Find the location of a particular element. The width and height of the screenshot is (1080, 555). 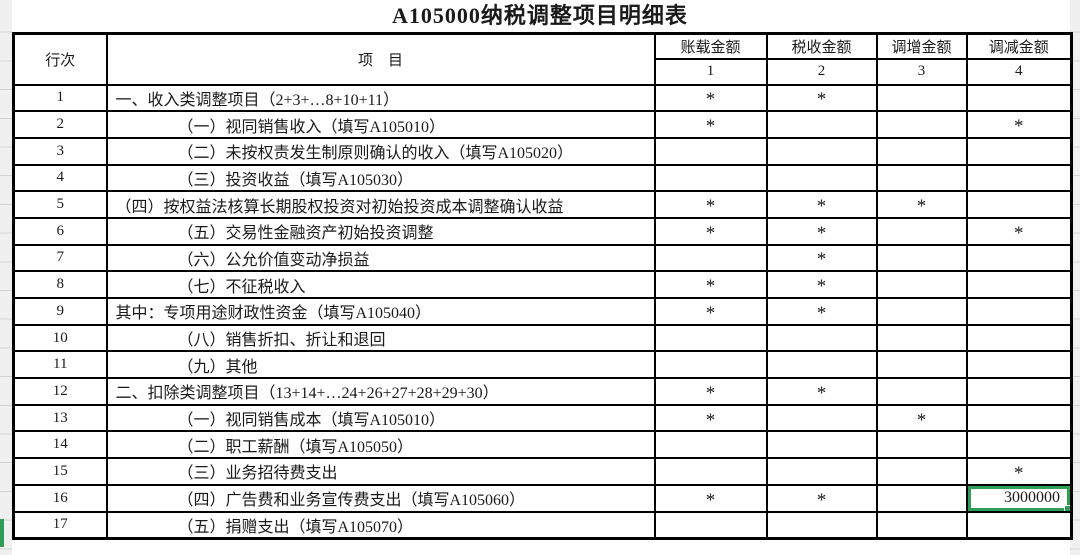

cell-item: （三）投资收益（填写A105030） is located at coordinates (380, 178).